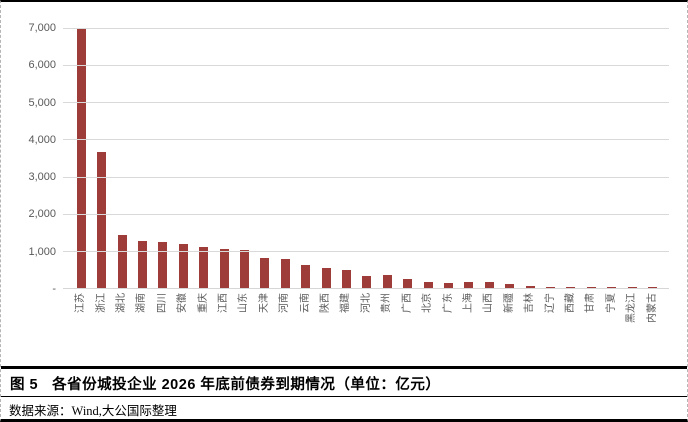 The height and width of the screenshot is (422, 688). What do you see at coordinates (346, 303) in the screenshot?
I see `x-axis-tick-label: 福建` at bounding box center [346, 303].